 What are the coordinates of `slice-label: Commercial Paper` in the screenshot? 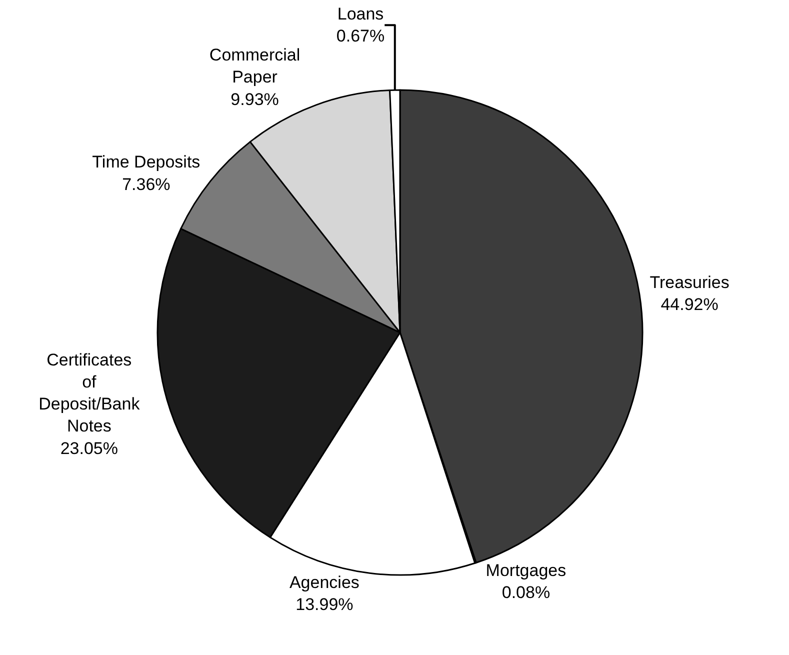 It's located at (254, 66).